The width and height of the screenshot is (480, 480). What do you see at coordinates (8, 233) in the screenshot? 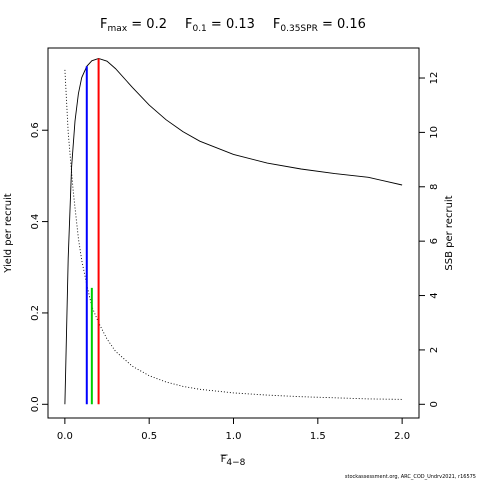
I see `y-axis-left-title: Yield per recruit` at bounding box center [8, 233].